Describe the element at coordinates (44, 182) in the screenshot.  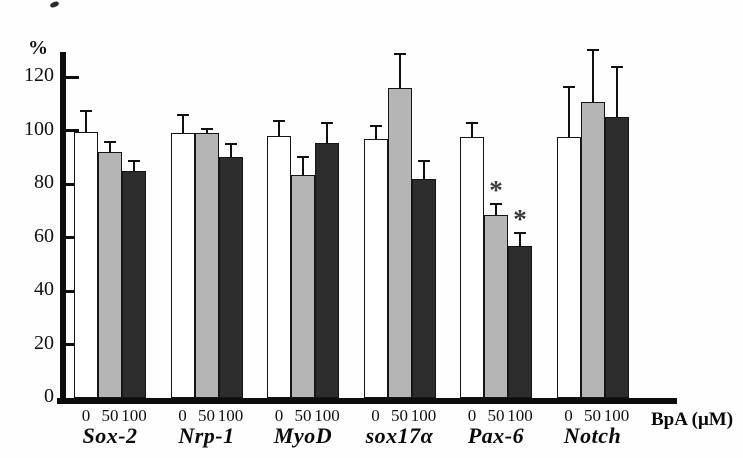
I see `y-tick-label: 80` at that location.